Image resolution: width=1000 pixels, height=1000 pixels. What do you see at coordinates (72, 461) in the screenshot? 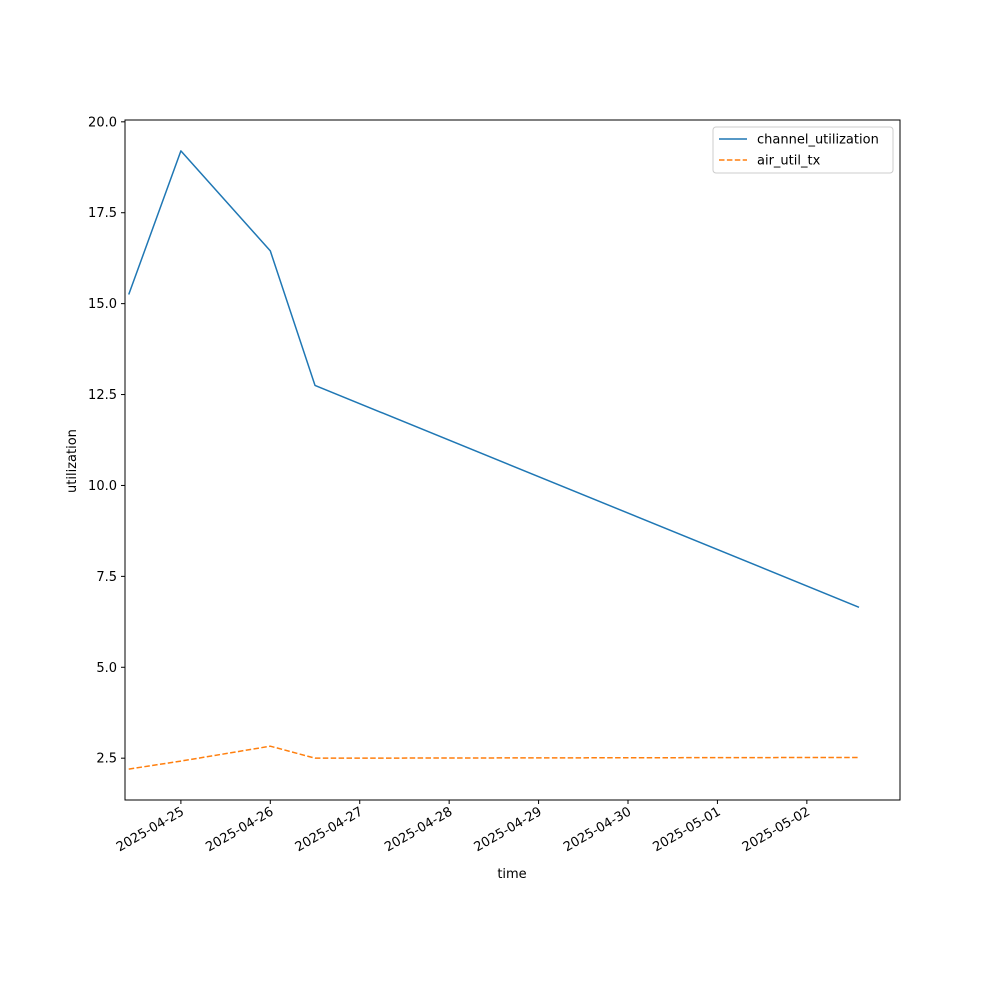
I see `y-axis-label: utilization` at bounding box center [72, 461].